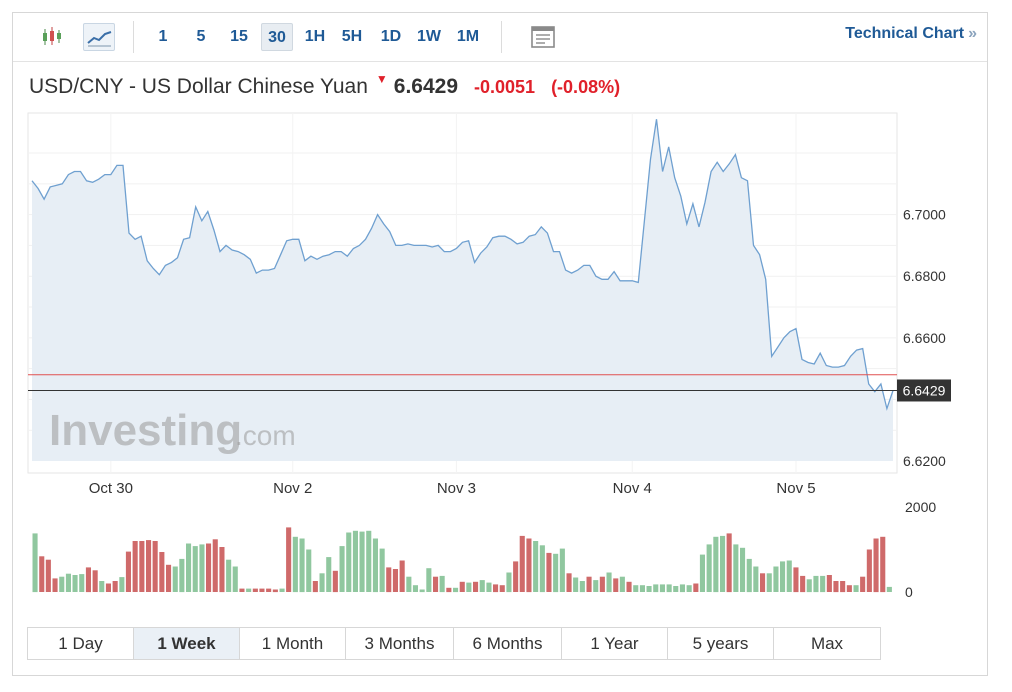 This screenshot has height=692, width=1012. I want to click on candlestick-chart-icon, so click(52, 36).